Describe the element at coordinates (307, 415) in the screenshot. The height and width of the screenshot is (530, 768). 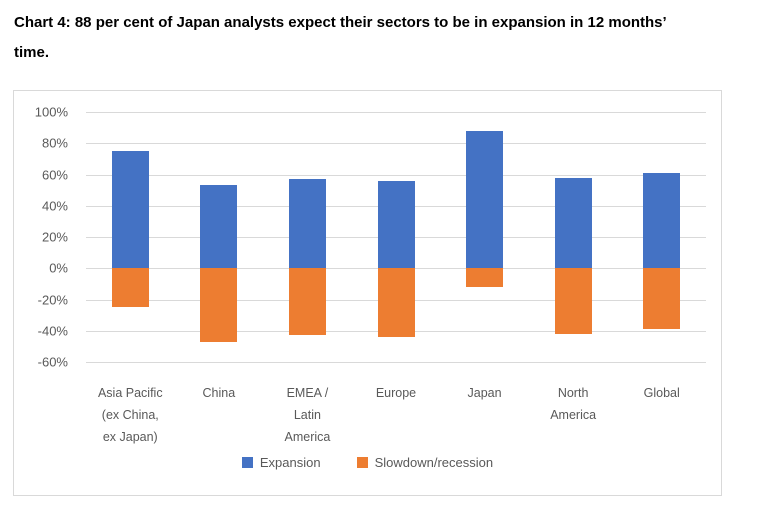
I see `x-axis-category-label: EMEA / Latin America` at that location.